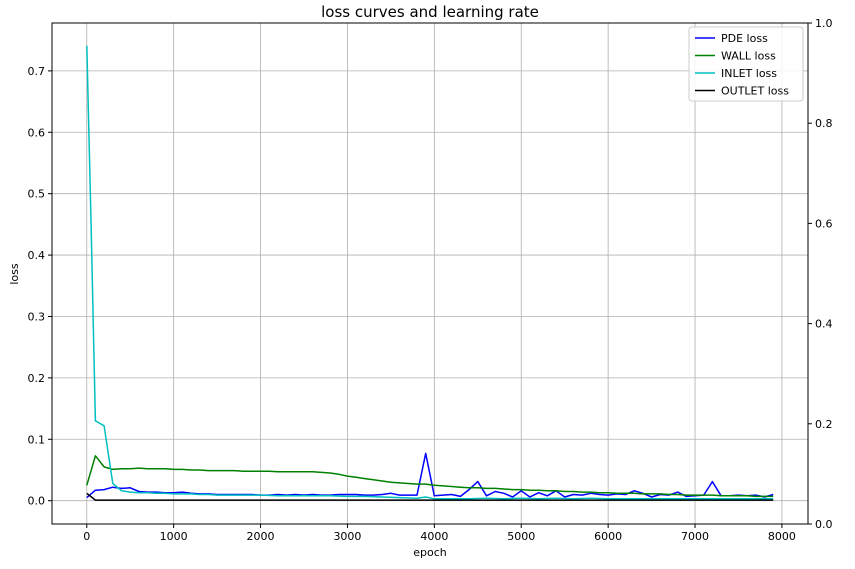 This screenshot has width=855, height=569. Describe the element at coordinates (608, 536) in the screenshot. I see `x-tick-label: 6000` at that location.